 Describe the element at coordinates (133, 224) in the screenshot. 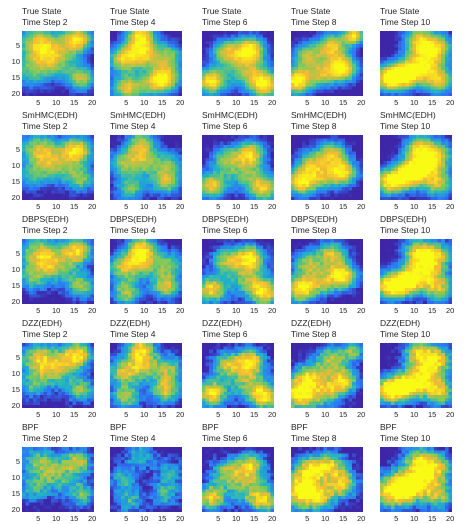

I see `panel-title: DBPS(EDH)Time Step 4` at that location.